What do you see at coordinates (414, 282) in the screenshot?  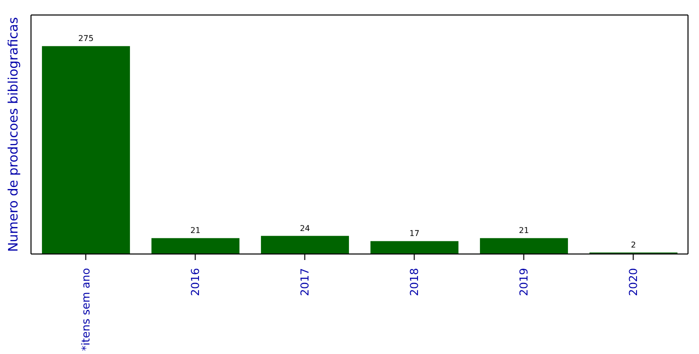 I see `x-tick-label: 2018` at bounding box center [414, 282].